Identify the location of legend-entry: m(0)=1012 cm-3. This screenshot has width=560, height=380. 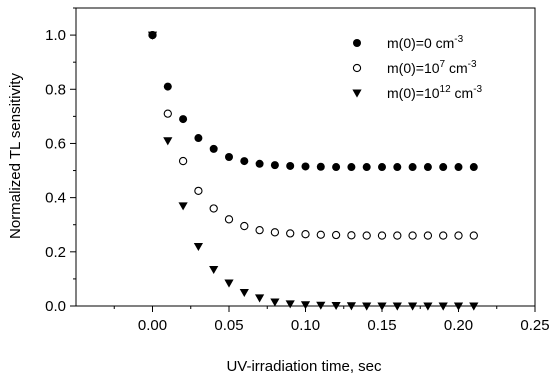
(435, 92).